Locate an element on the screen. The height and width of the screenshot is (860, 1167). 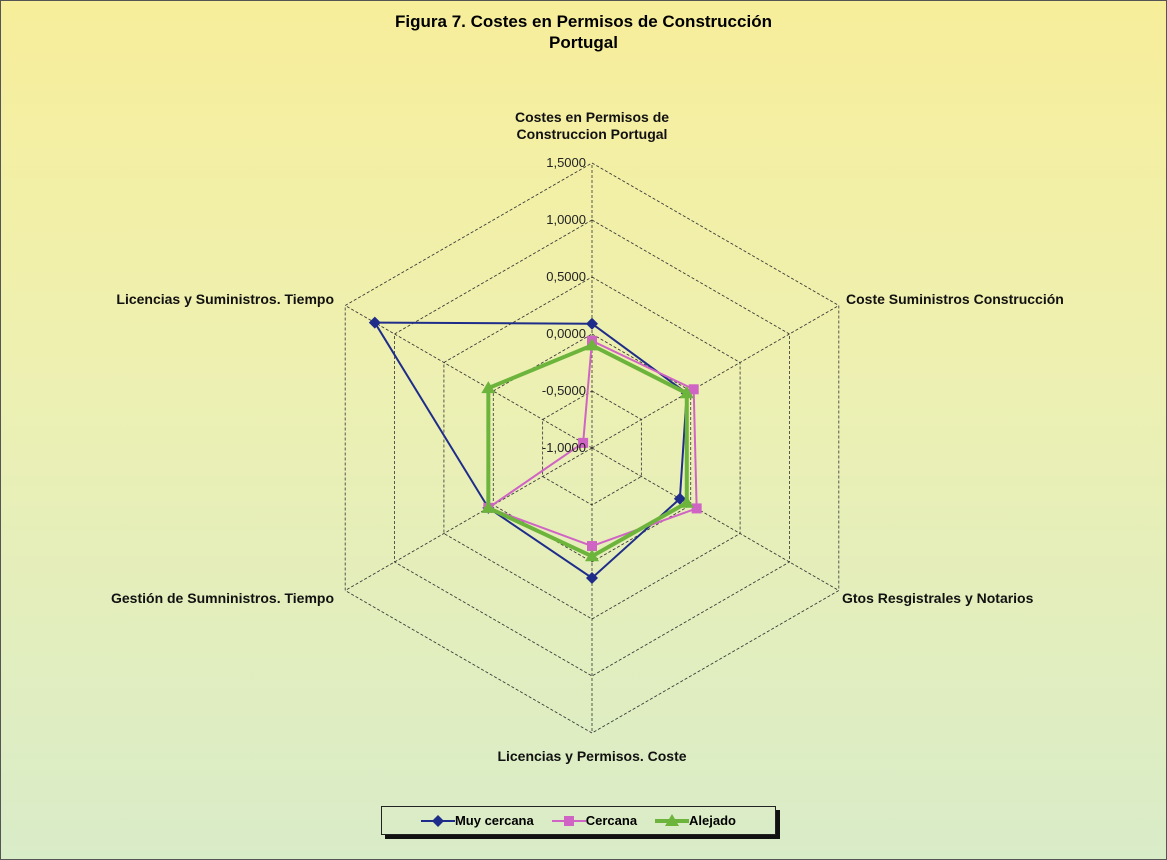
legend-text: Cercana is located at coordinates (611, 820).